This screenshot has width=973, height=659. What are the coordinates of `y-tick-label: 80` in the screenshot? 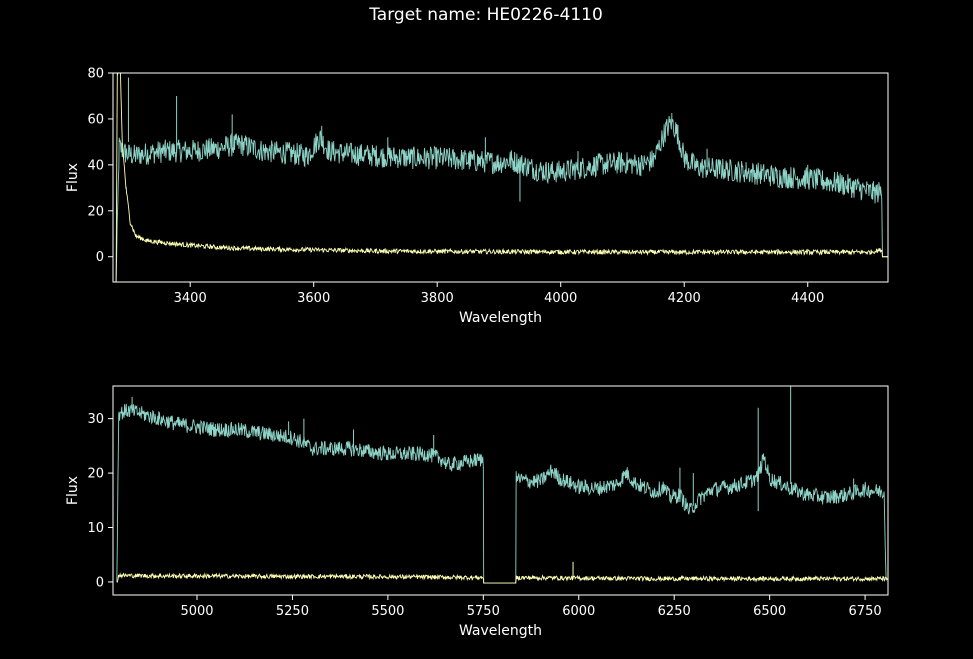 It's located at (95, 74).